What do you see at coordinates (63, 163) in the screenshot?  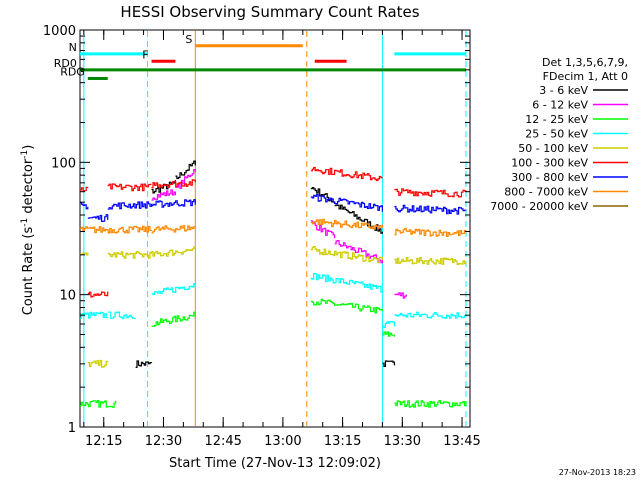 I see `y-tick-label: 100` at bounding box center [63, 163].